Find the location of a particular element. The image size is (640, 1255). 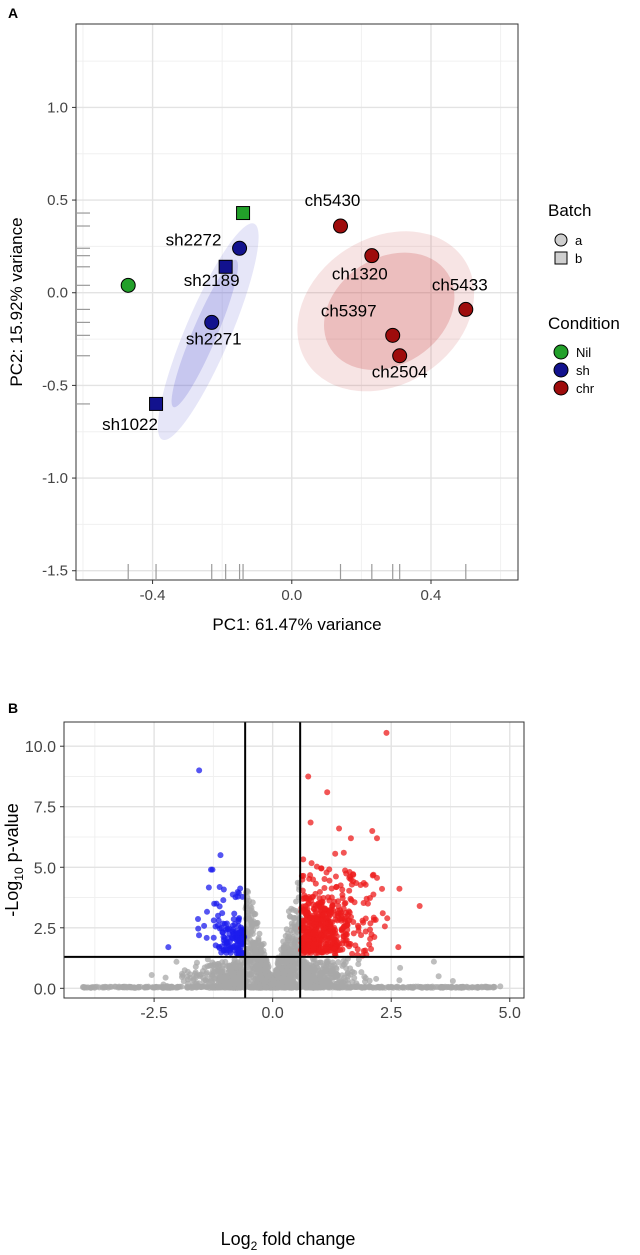

pca-ellipse-sh is located at coordinates (204, 333).